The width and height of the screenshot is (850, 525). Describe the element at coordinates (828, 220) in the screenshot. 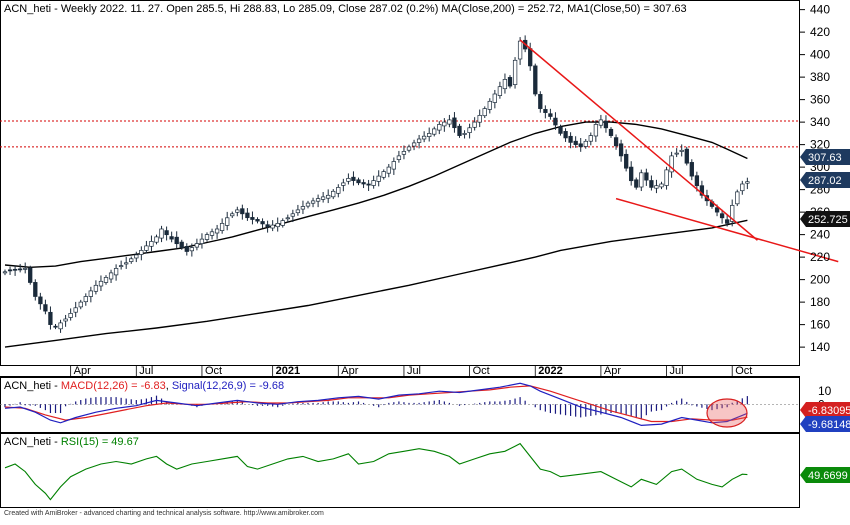

I see `ma200-value-badge-text: 252.725` at that location.